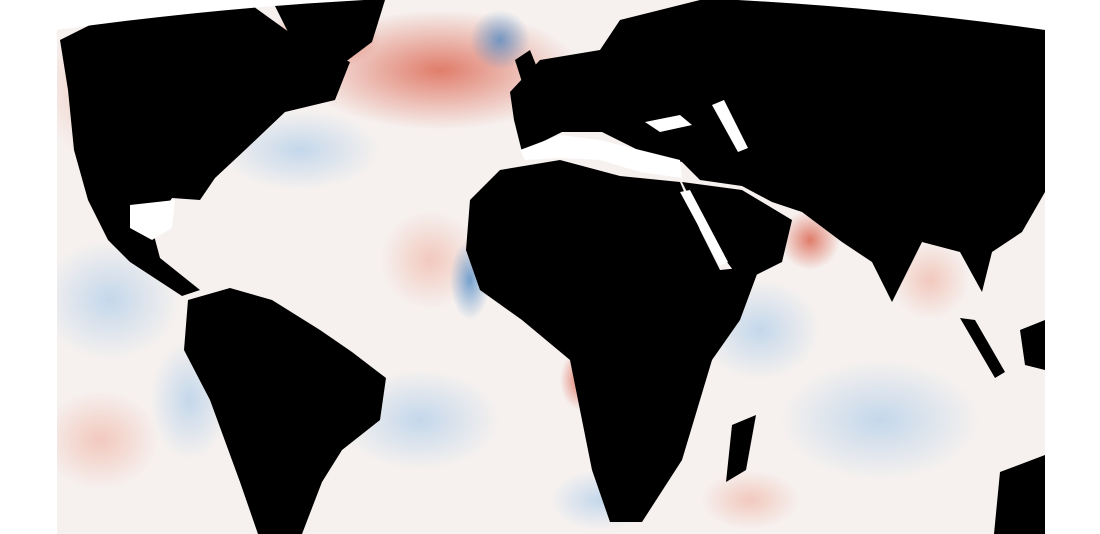 The width and height of the screenshot is (1100, 534). I want to click on gulf-of-mexico, so click(152, 220).